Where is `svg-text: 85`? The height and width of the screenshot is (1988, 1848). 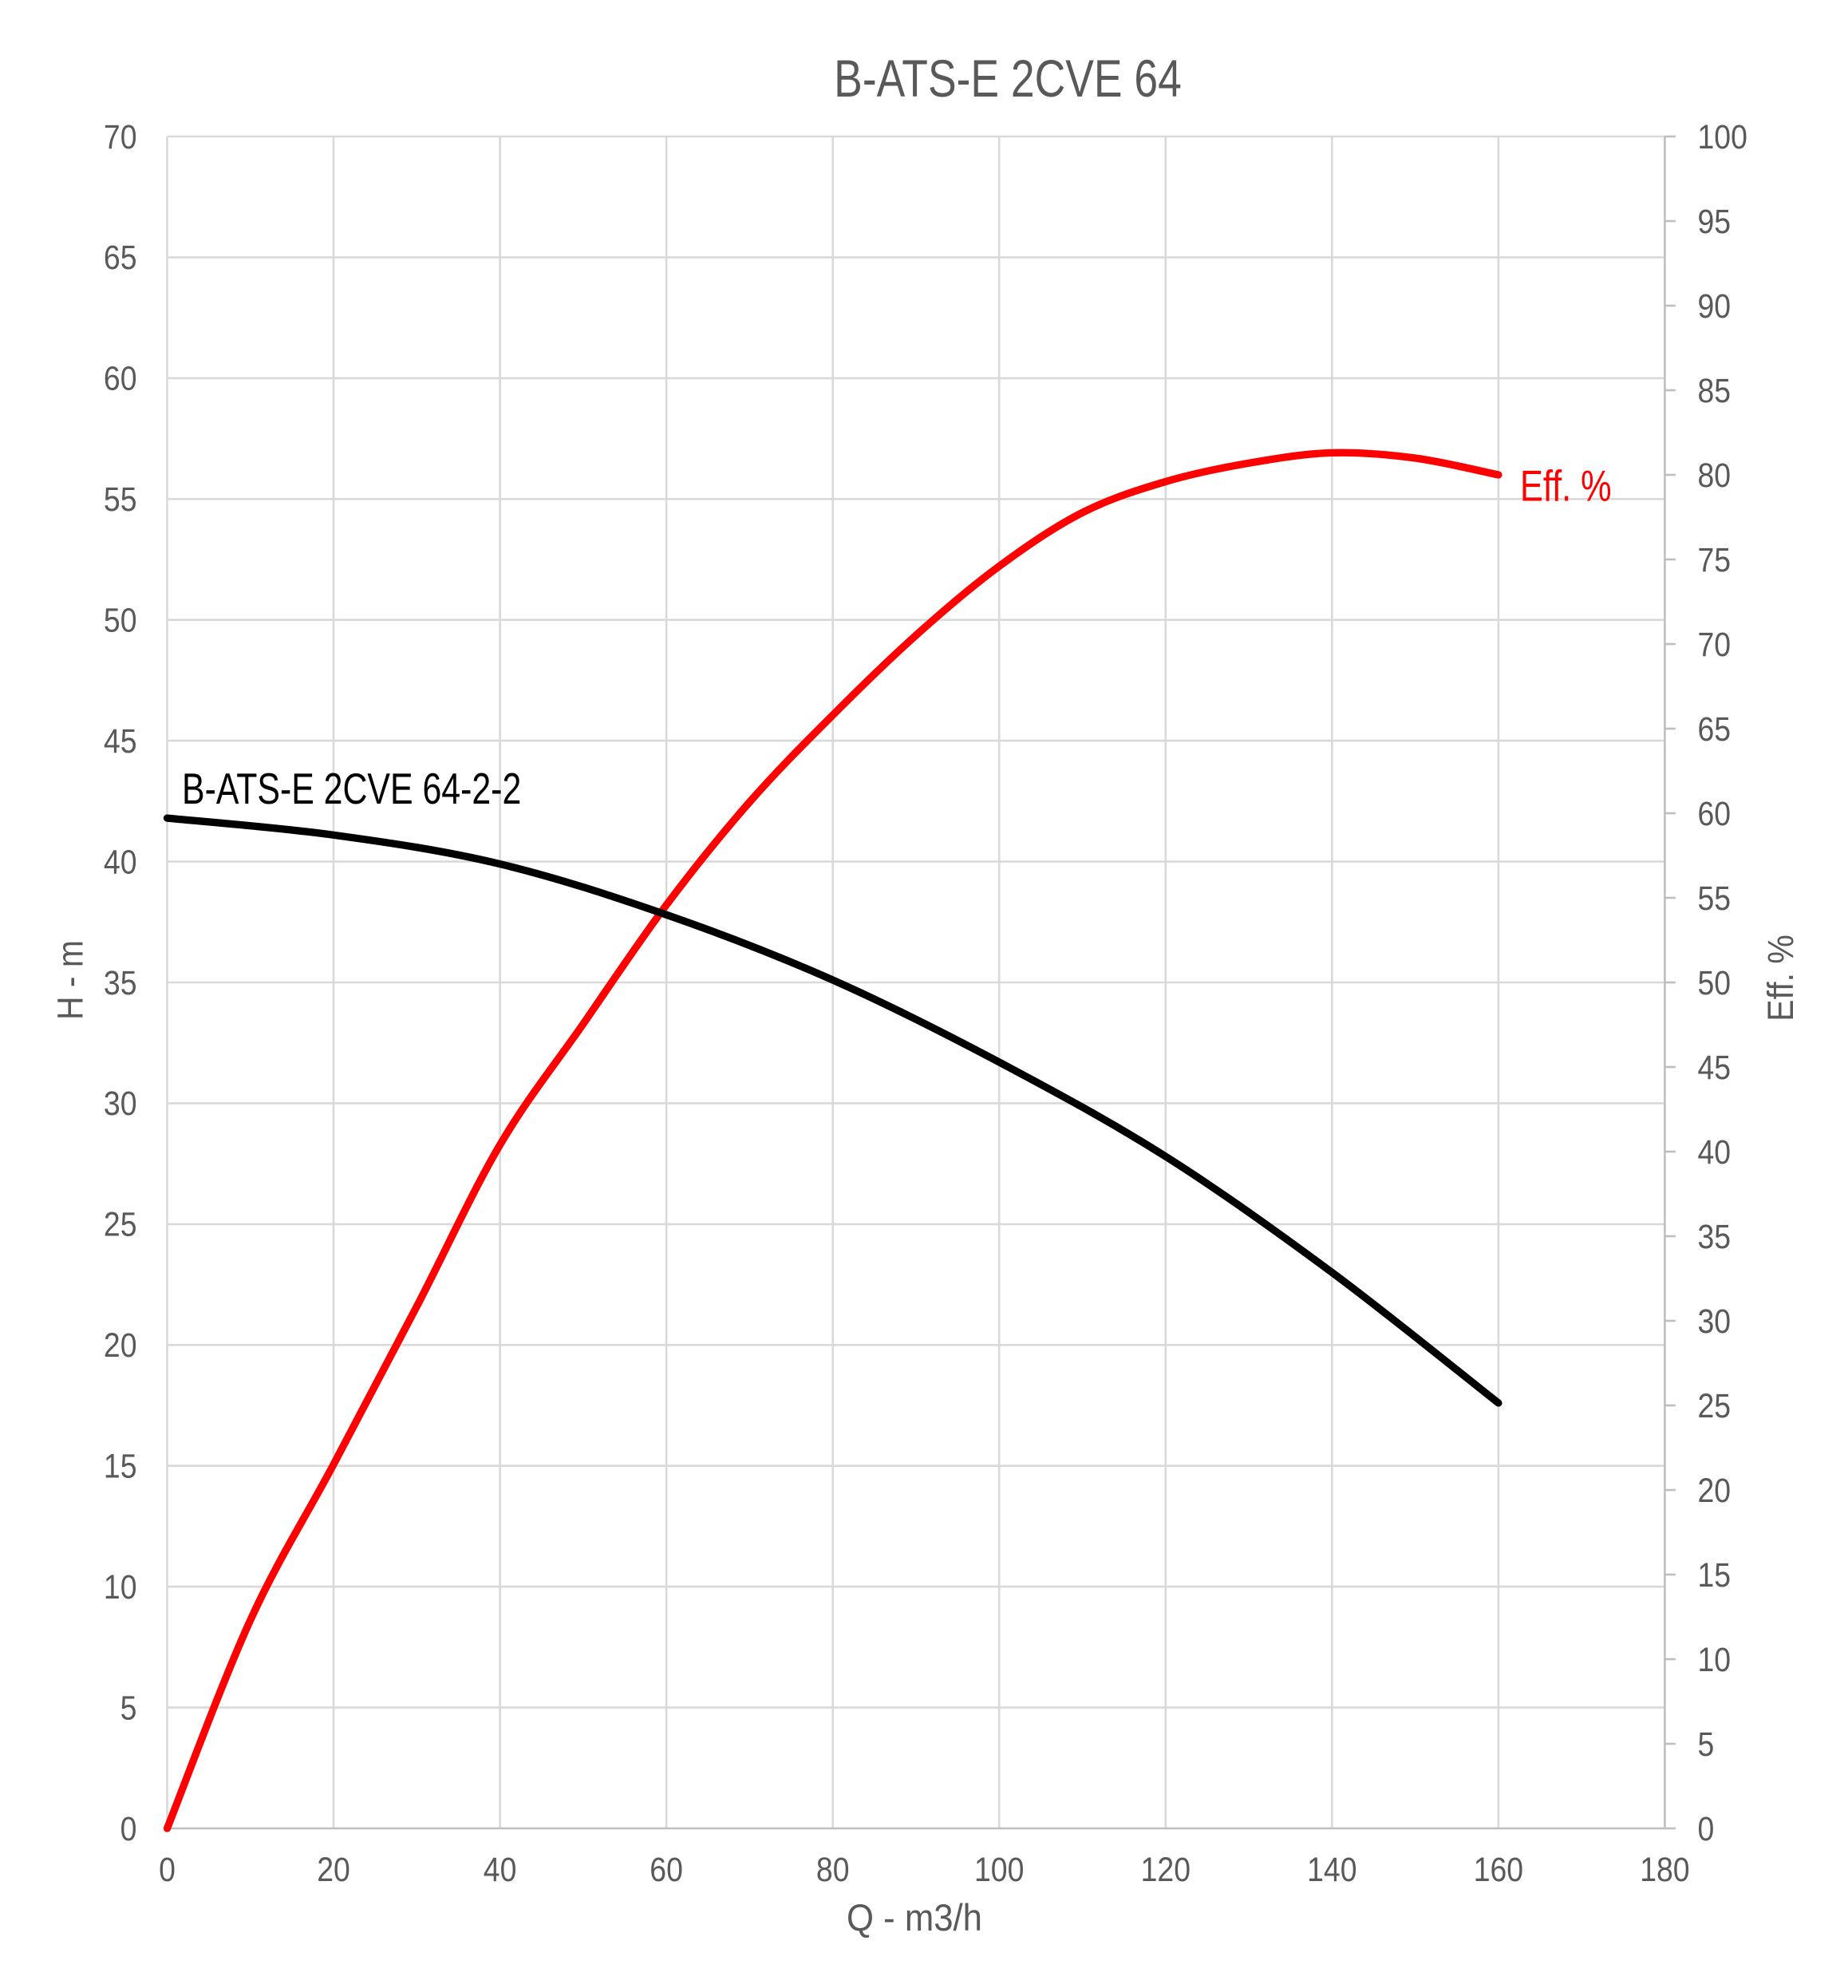 svg-text: 85 is located at coordinates (1715, 390).